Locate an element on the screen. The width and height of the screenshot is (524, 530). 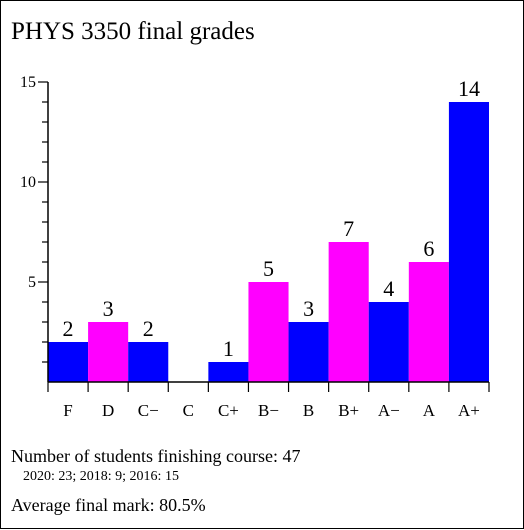
y-tick-label-15: 15 is located at coordinates (28, 82).